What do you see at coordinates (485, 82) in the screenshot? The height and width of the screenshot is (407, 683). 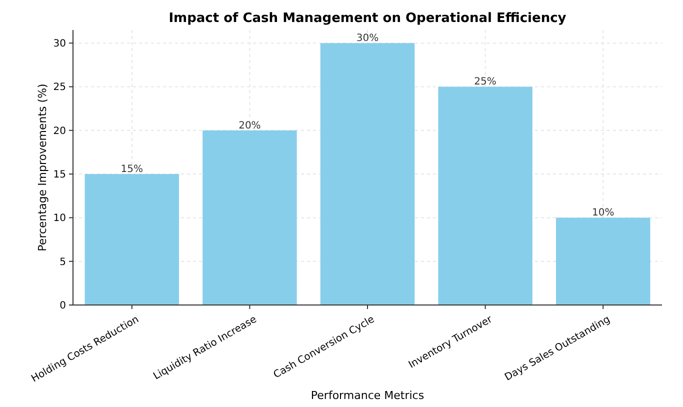 I see `data-label: 25%` at bounding box center [485, 82].